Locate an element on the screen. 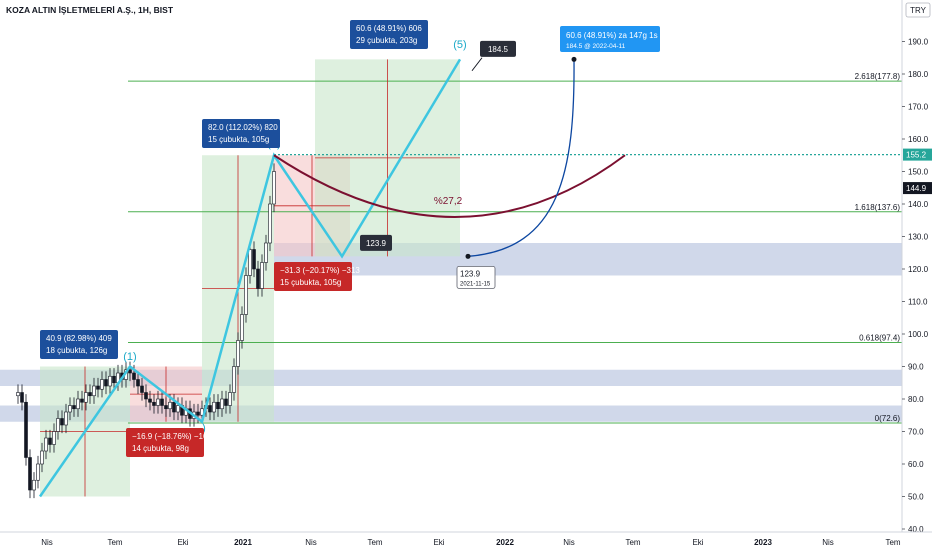 The width and height of the screenshot is (932, 555). price-tick-label: 130.0 is located at coordinates (918, 237).